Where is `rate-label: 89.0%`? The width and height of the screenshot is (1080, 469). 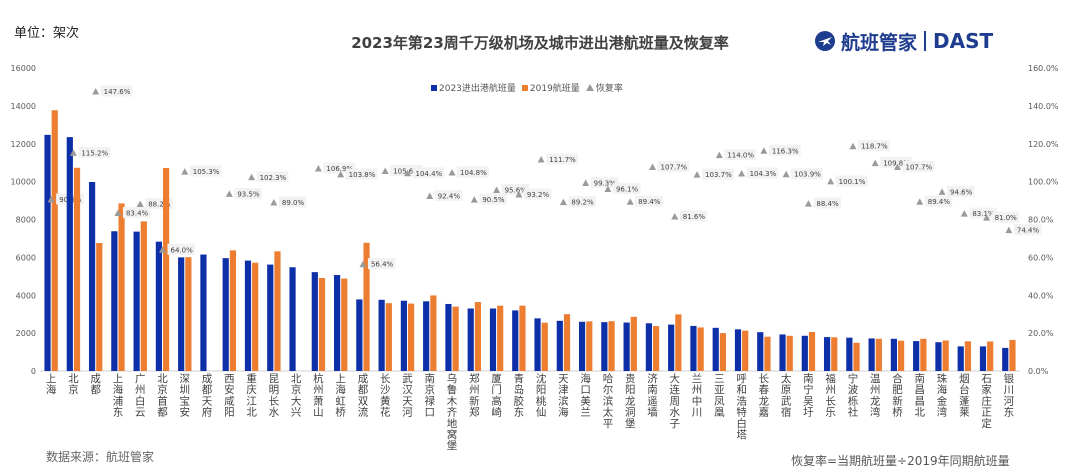 rate-label: 89.0% is located at coordinates (293, 203).